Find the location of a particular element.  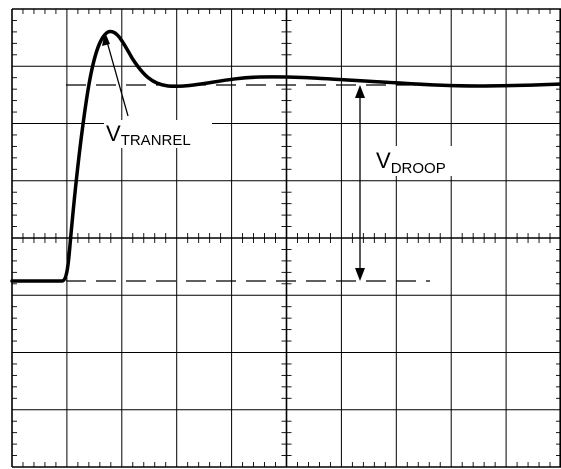

tranrel-pointer-line is located at coordinates (117, 77).